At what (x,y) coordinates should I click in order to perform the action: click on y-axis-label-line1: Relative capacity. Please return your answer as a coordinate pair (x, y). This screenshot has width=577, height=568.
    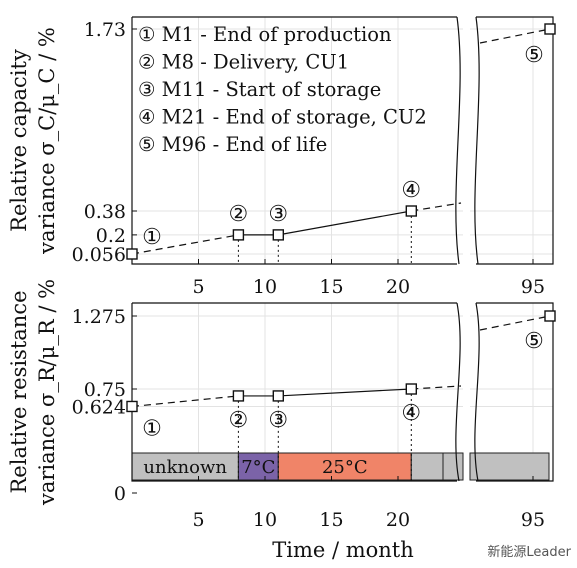
    Looking at the image, I should click on (19, 140).